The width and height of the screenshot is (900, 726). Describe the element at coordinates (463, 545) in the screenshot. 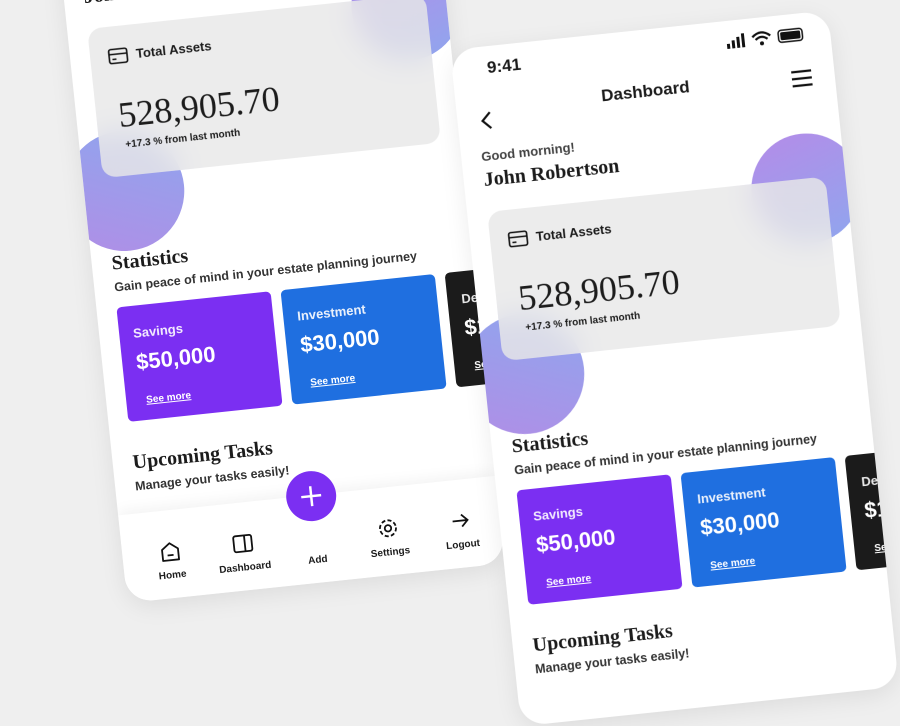

I see `nav-label: Logout` at that location.